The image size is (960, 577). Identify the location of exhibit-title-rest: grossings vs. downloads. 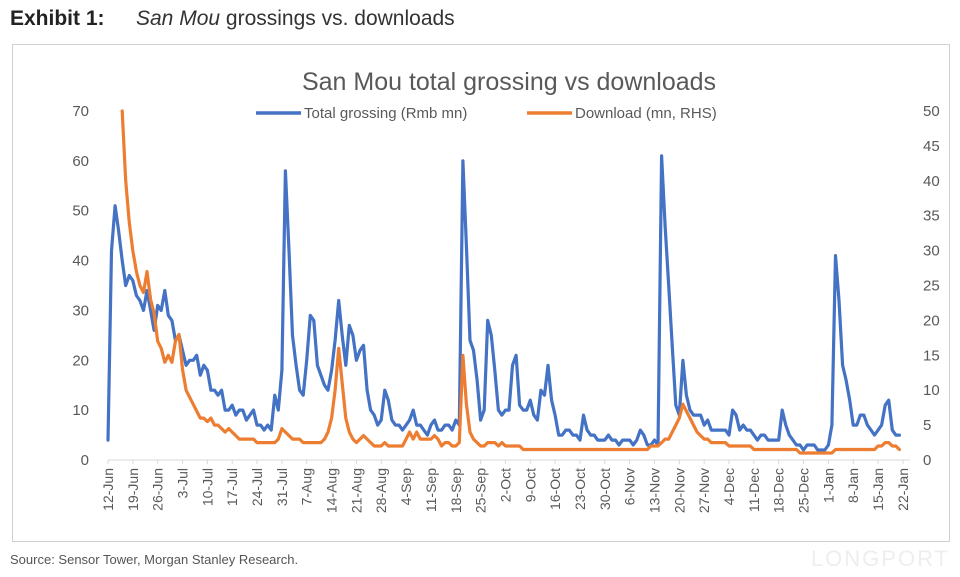
(337, 18).